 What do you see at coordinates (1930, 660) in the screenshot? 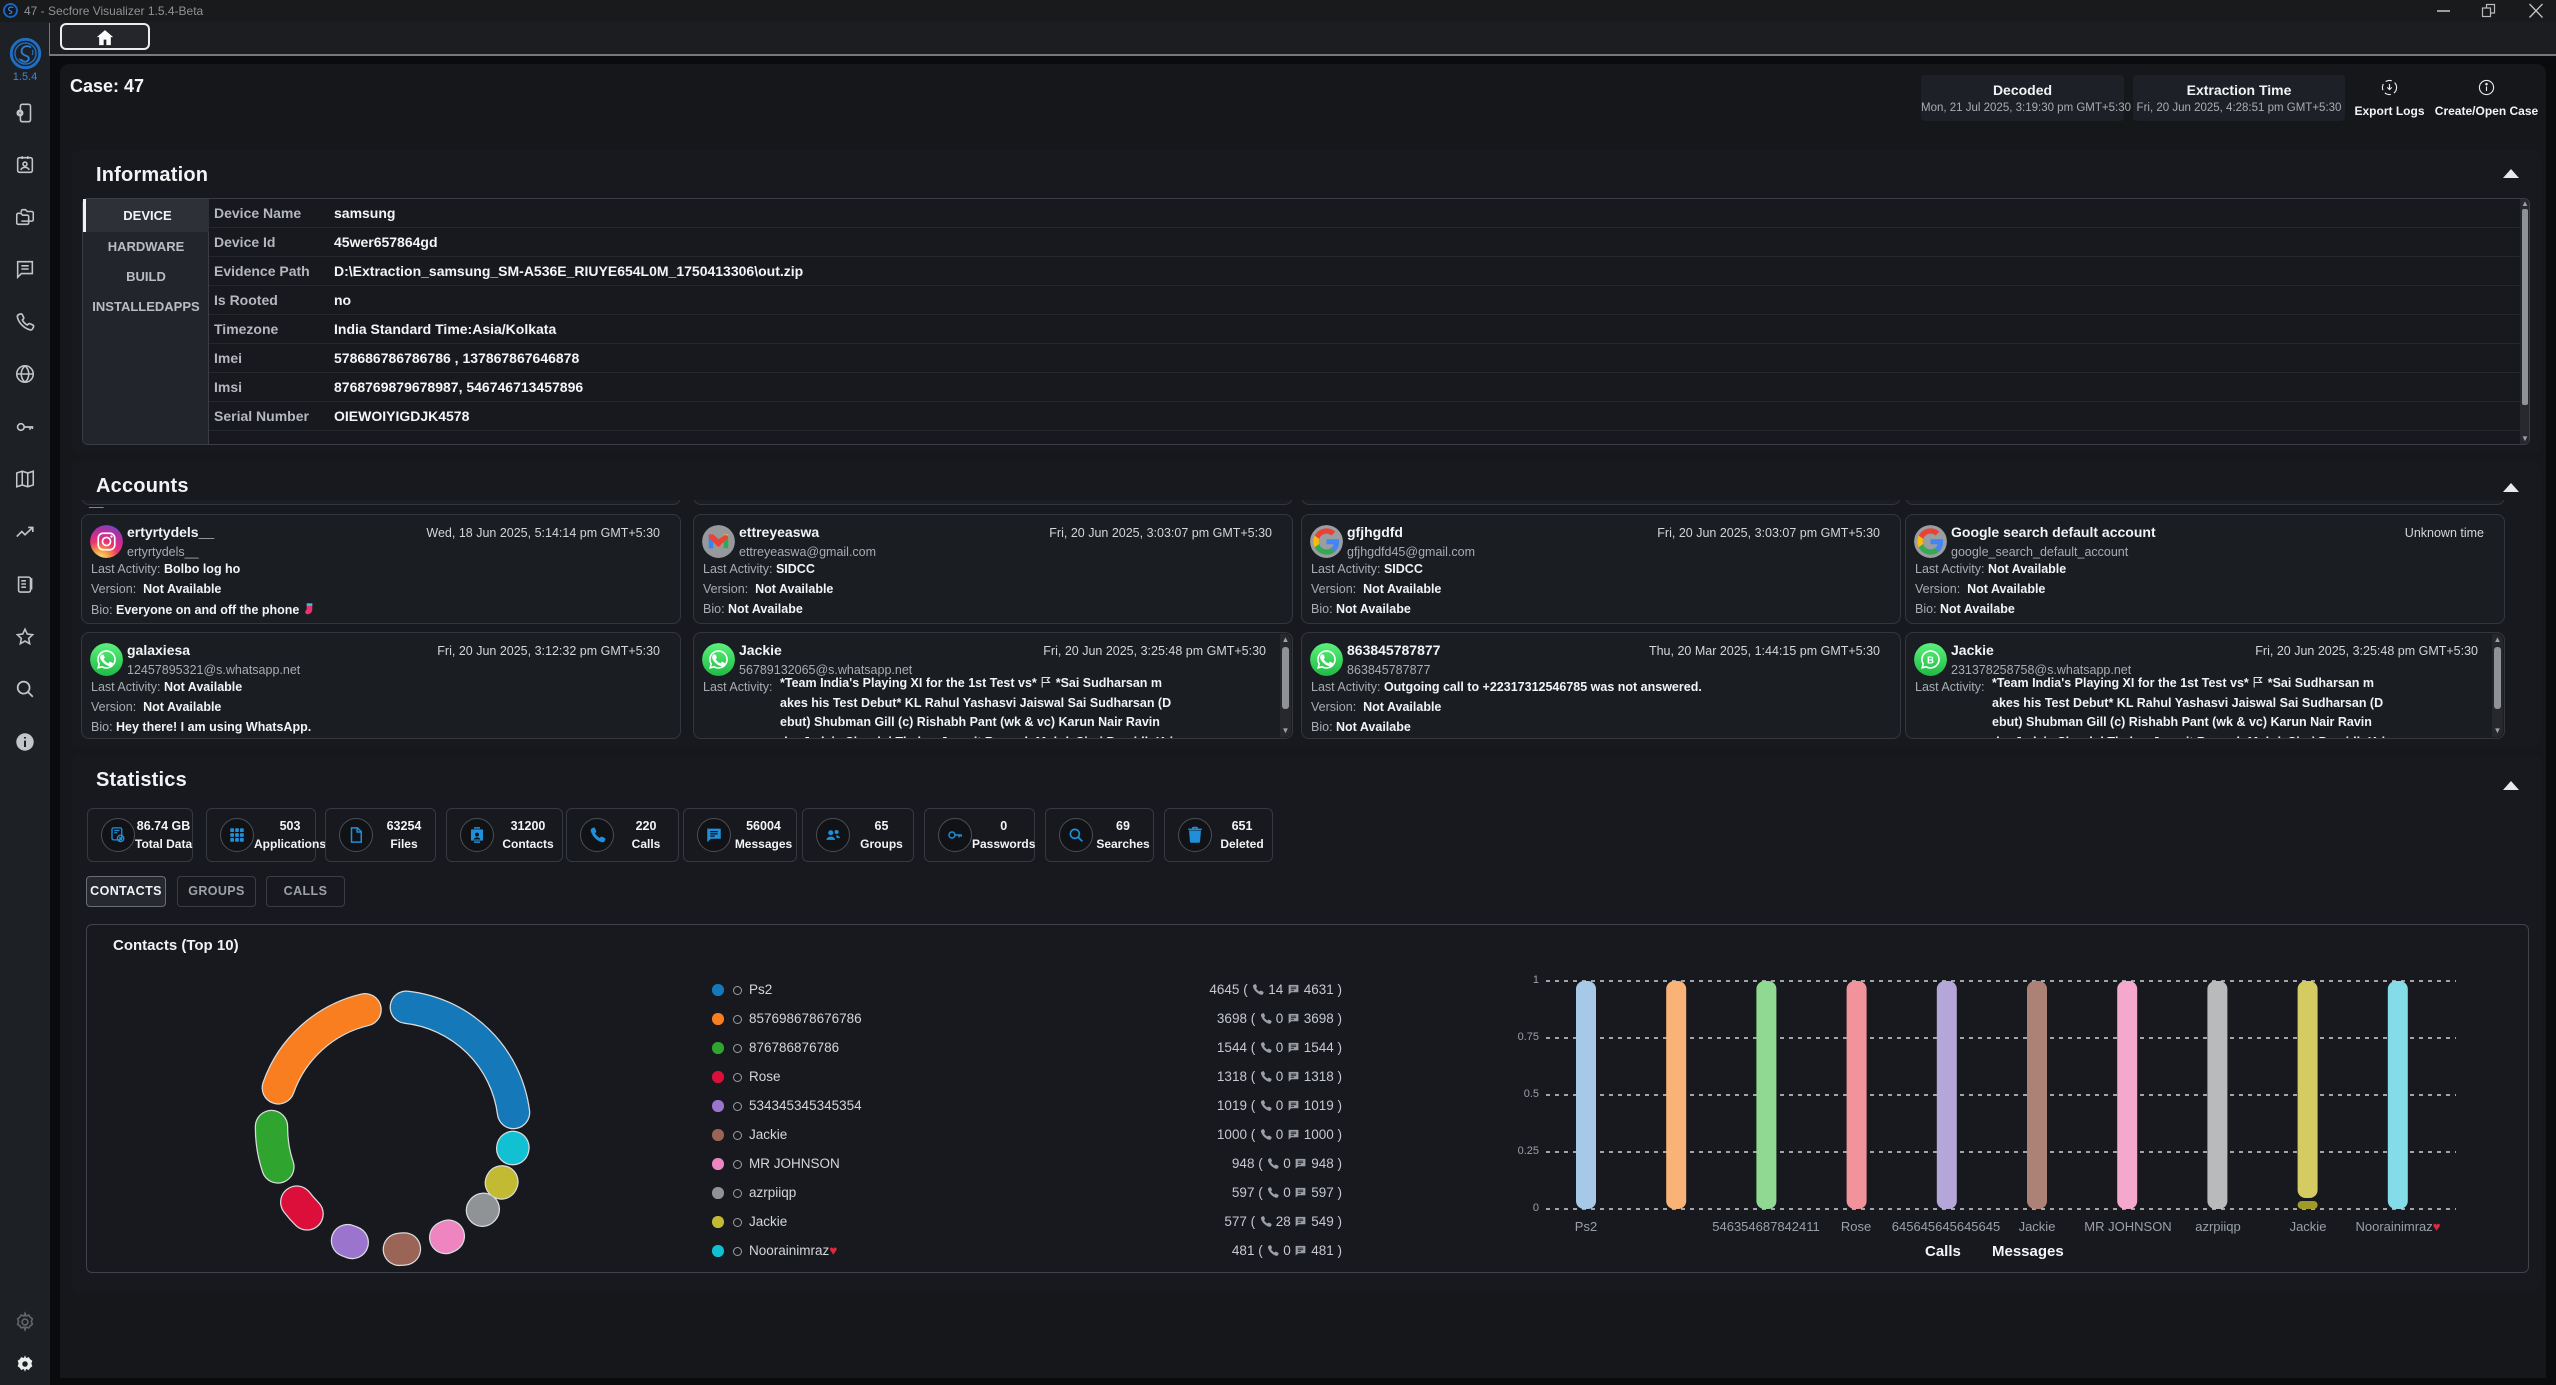
I see `svg-text: B` at bounding box center [1930, 660].